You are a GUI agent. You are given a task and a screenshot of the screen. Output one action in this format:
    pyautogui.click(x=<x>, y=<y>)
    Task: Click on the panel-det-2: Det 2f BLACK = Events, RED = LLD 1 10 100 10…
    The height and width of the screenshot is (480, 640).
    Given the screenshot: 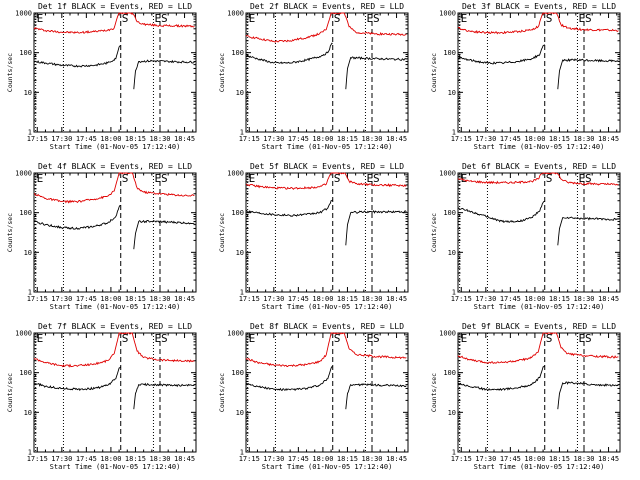 What is the action you would take?
    pyautogui.click(x=313, y=76)
    